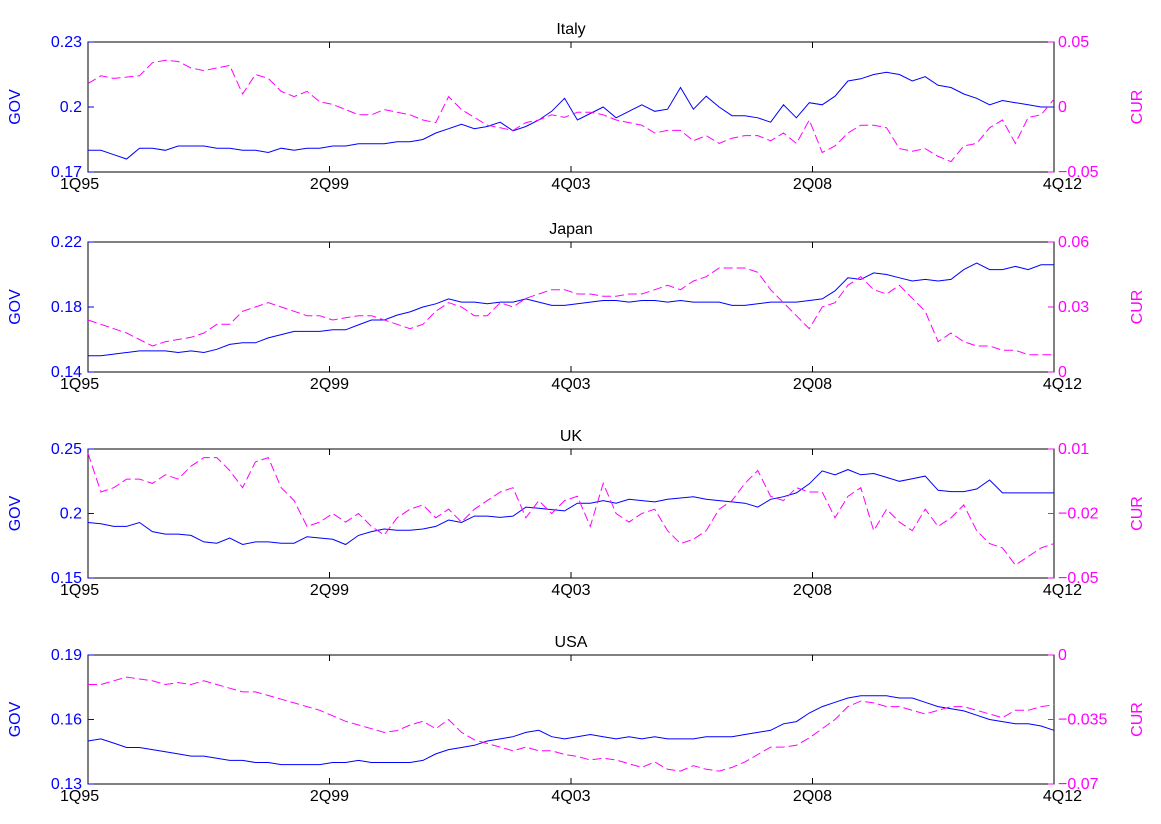 The width and height of the screenshot is (1161, 824). I want to click on panel-title: Italy, so click(570, 29).